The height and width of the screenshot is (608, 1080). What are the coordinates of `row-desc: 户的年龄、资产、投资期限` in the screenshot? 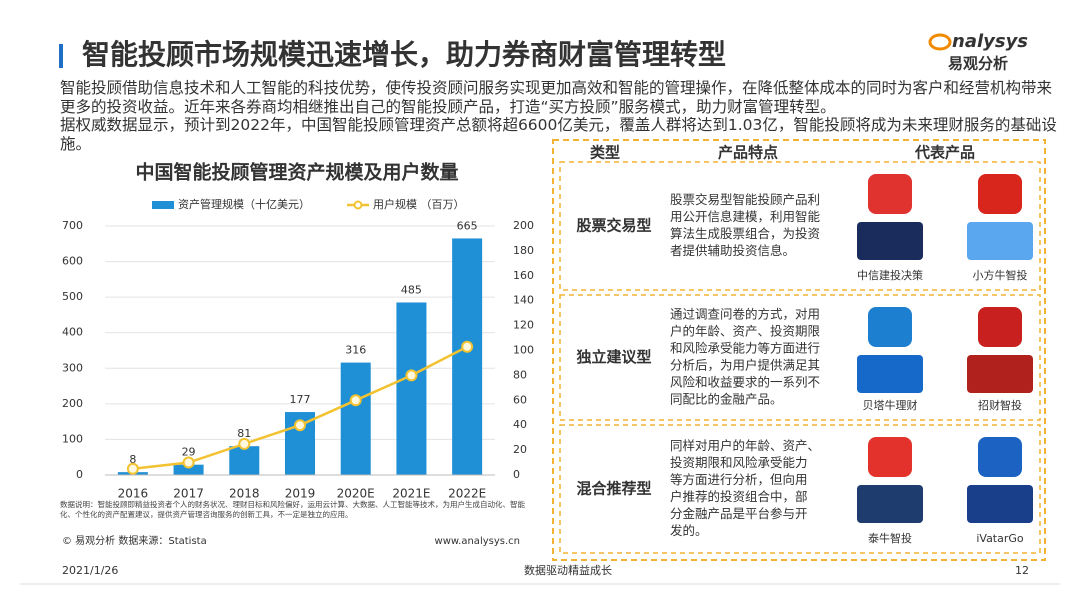 It's located at (745, 331).